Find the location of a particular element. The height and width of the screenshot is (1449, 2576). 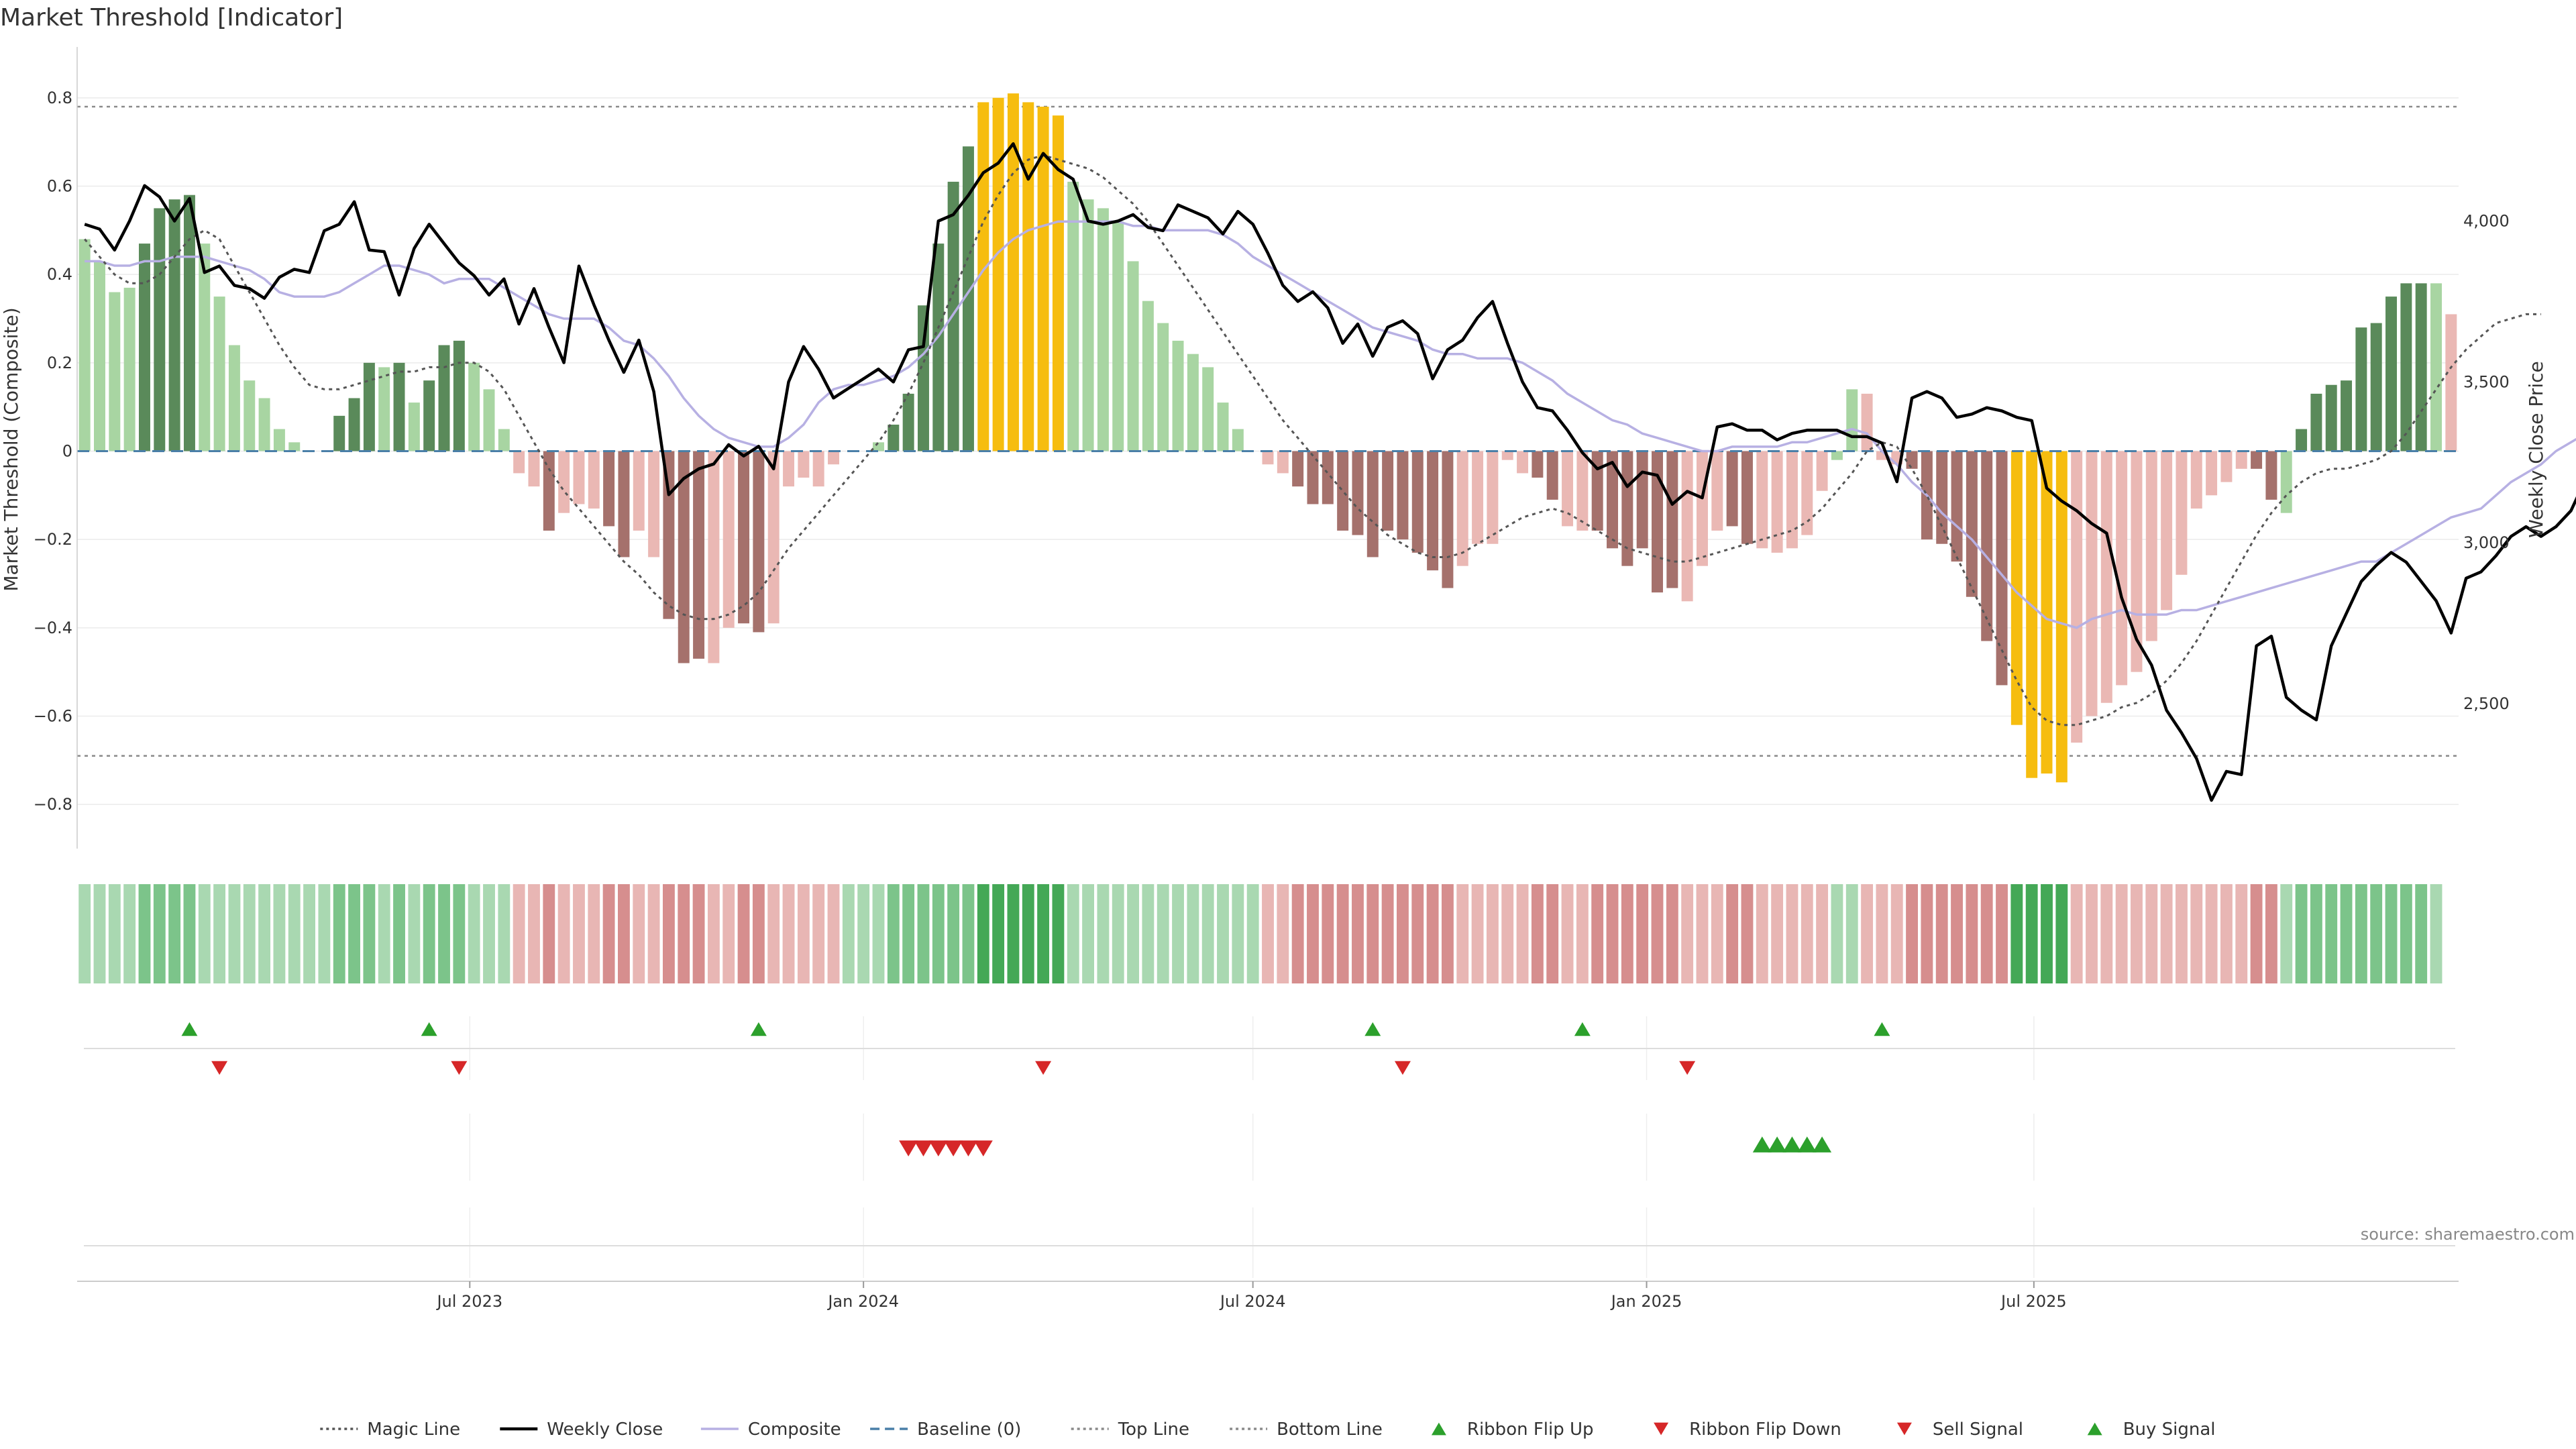

right-tick-label: 3,000 is located at coordinates (2486, 542).